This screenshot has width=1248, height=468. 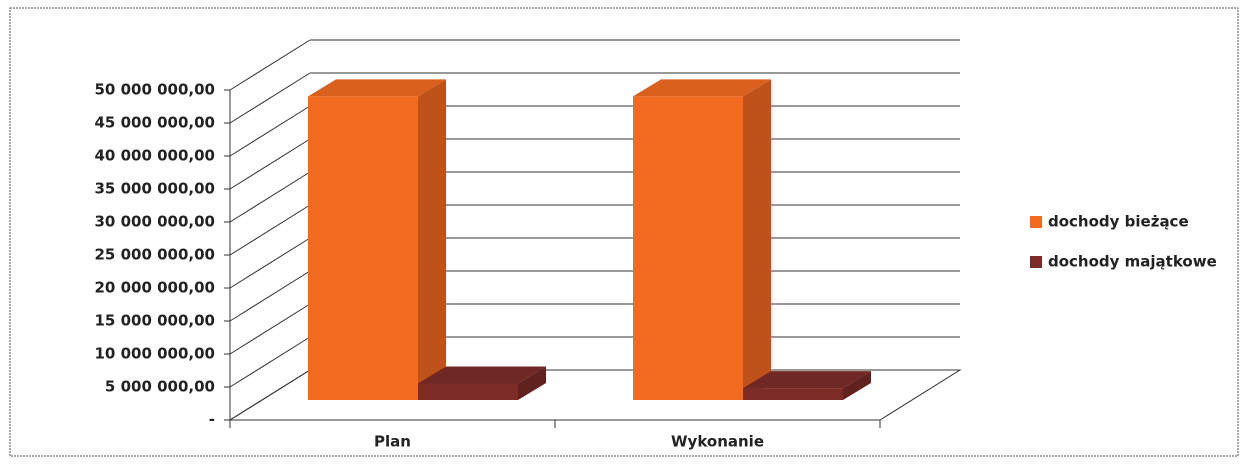 What do you see at coordinates (1118, 222) in the screenshot?
I see `legend-label: dochody bieżące` at bounding box center [1118, 222].